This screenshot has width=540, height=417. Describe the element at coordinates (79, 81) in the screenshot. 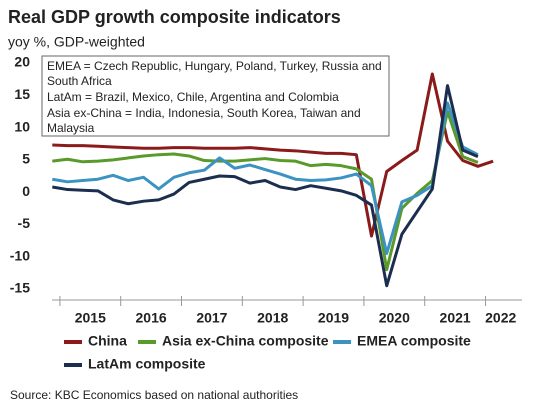

I see `annotation-text: South Africa` at that location.